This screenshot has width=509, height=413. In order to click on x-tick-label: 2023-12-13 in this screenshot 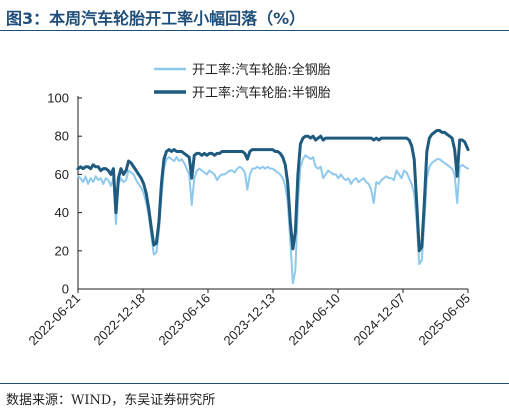, I will do `click(249, 320)`.